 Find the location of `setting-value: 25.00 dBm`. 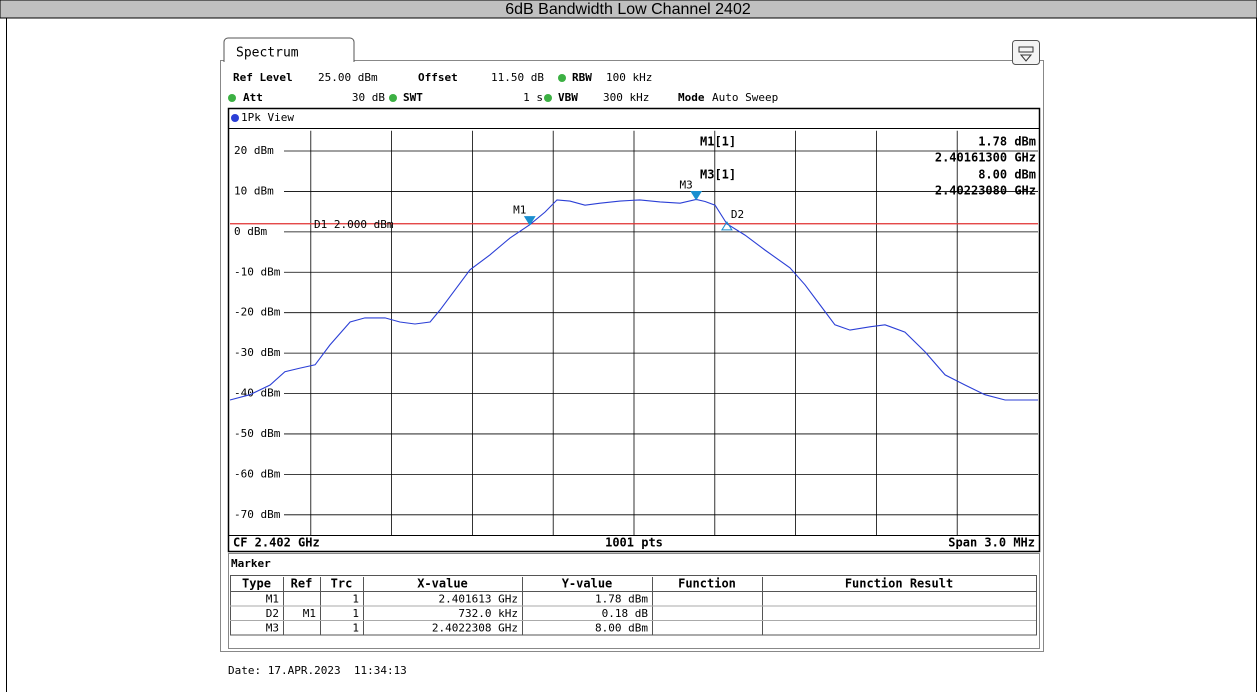

setting-value: 25.00 dBm is located at coordinates (348, 77).